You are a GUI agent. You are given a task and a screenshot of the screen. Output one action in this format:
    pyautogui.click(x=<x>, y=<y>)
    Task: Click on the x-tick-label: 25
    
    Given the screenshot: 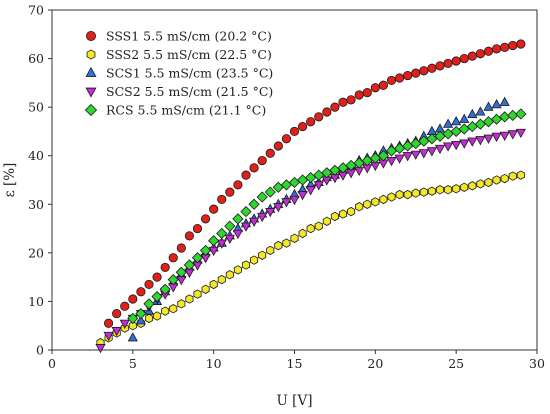 What is the action you would take?
    pyautogui.click(x=456, y=363)
    